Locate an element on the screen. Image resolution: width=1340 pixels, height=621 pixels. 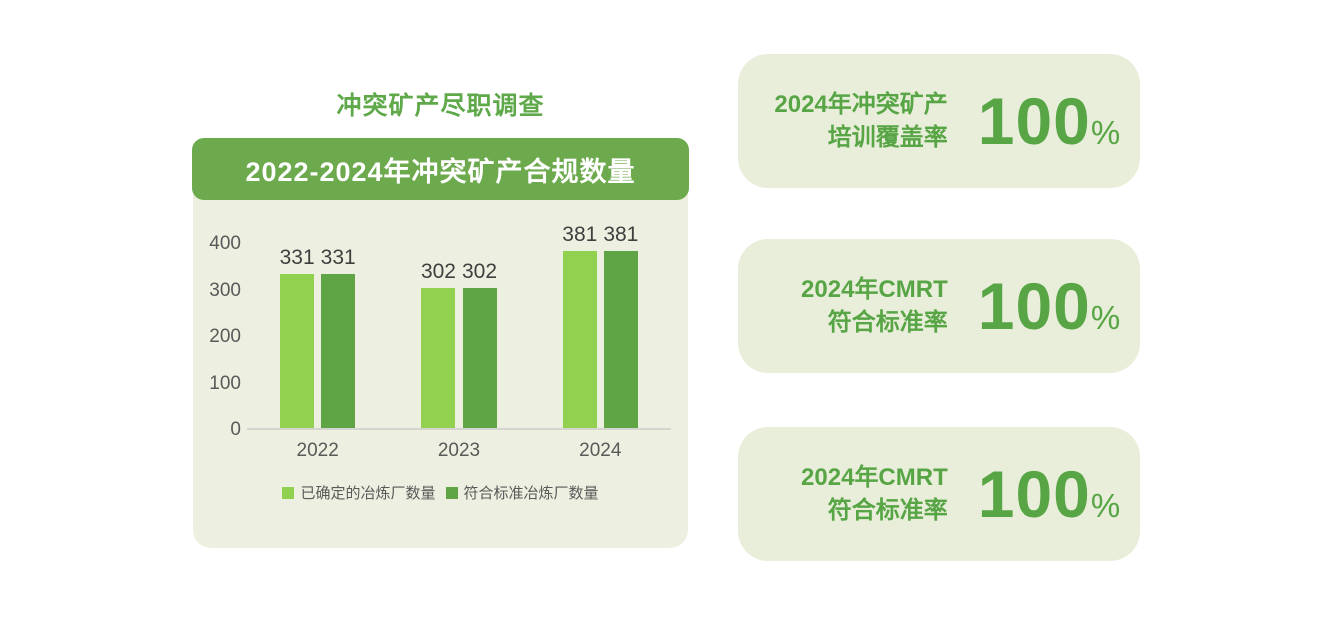
bar-2024-series1 is located at coordinates (579, 339).